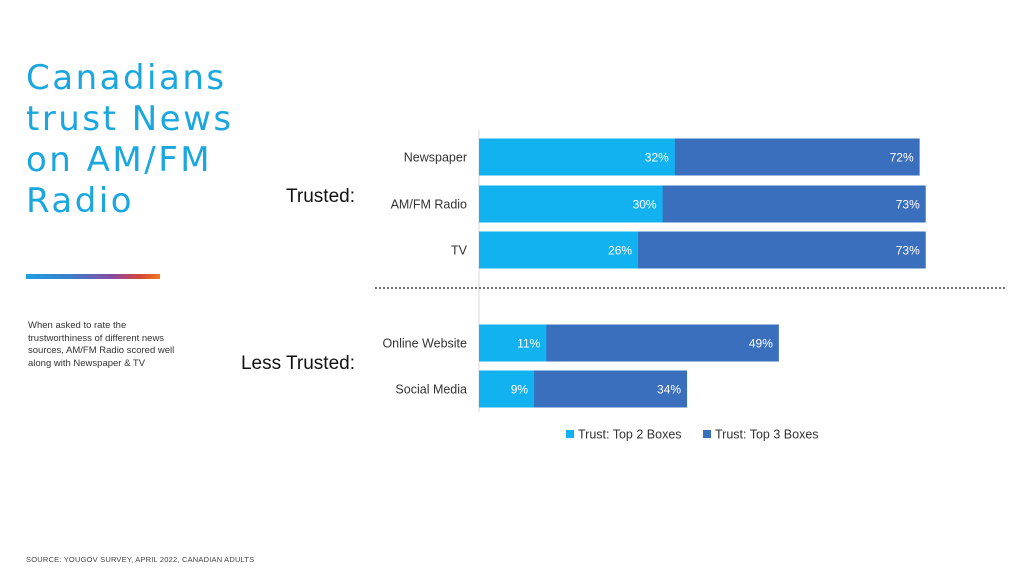  I want to click on category-label: Online Website, so click(424, 344).